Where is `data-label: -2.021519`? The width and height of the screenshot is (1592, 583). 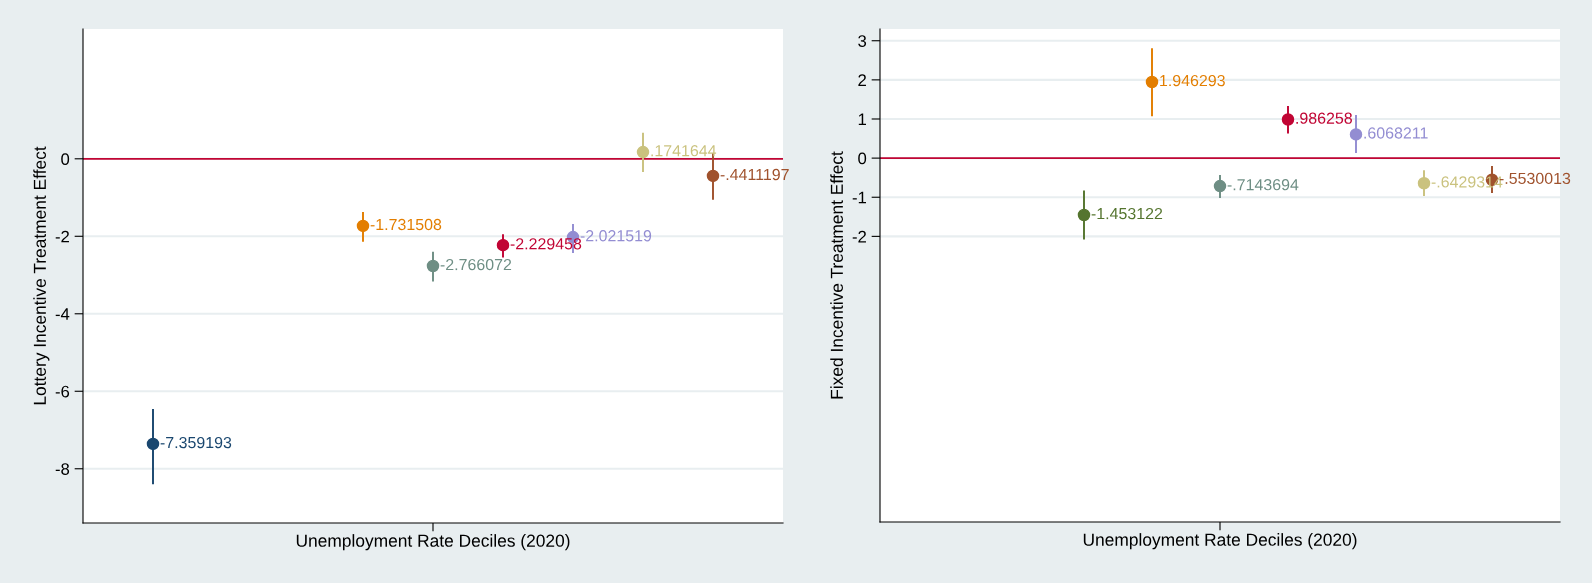
data-label: -2.021519 is located at coordinates (616, 236).